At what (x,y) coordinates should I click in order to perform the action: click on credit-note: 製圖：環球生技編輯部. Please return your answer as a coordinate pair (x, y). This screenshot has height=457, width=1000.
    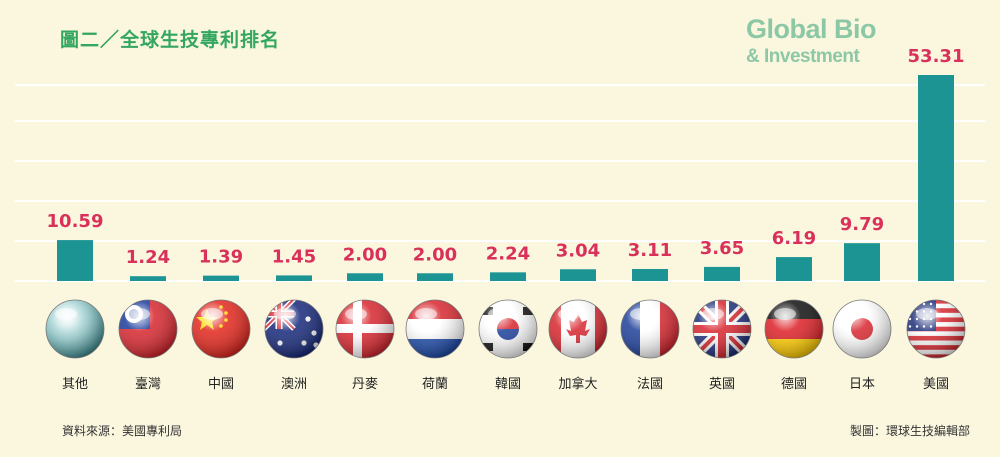
    Looking at the image, I should click on (909, 431).